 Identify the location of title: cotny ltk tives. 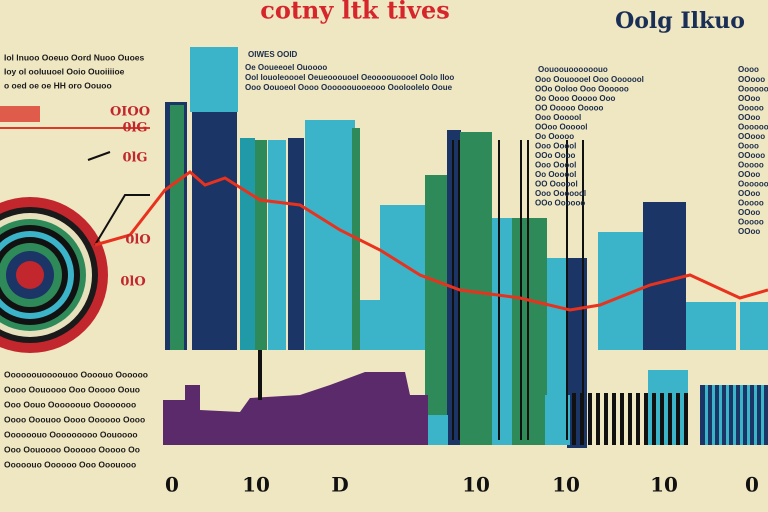
(355, 12).